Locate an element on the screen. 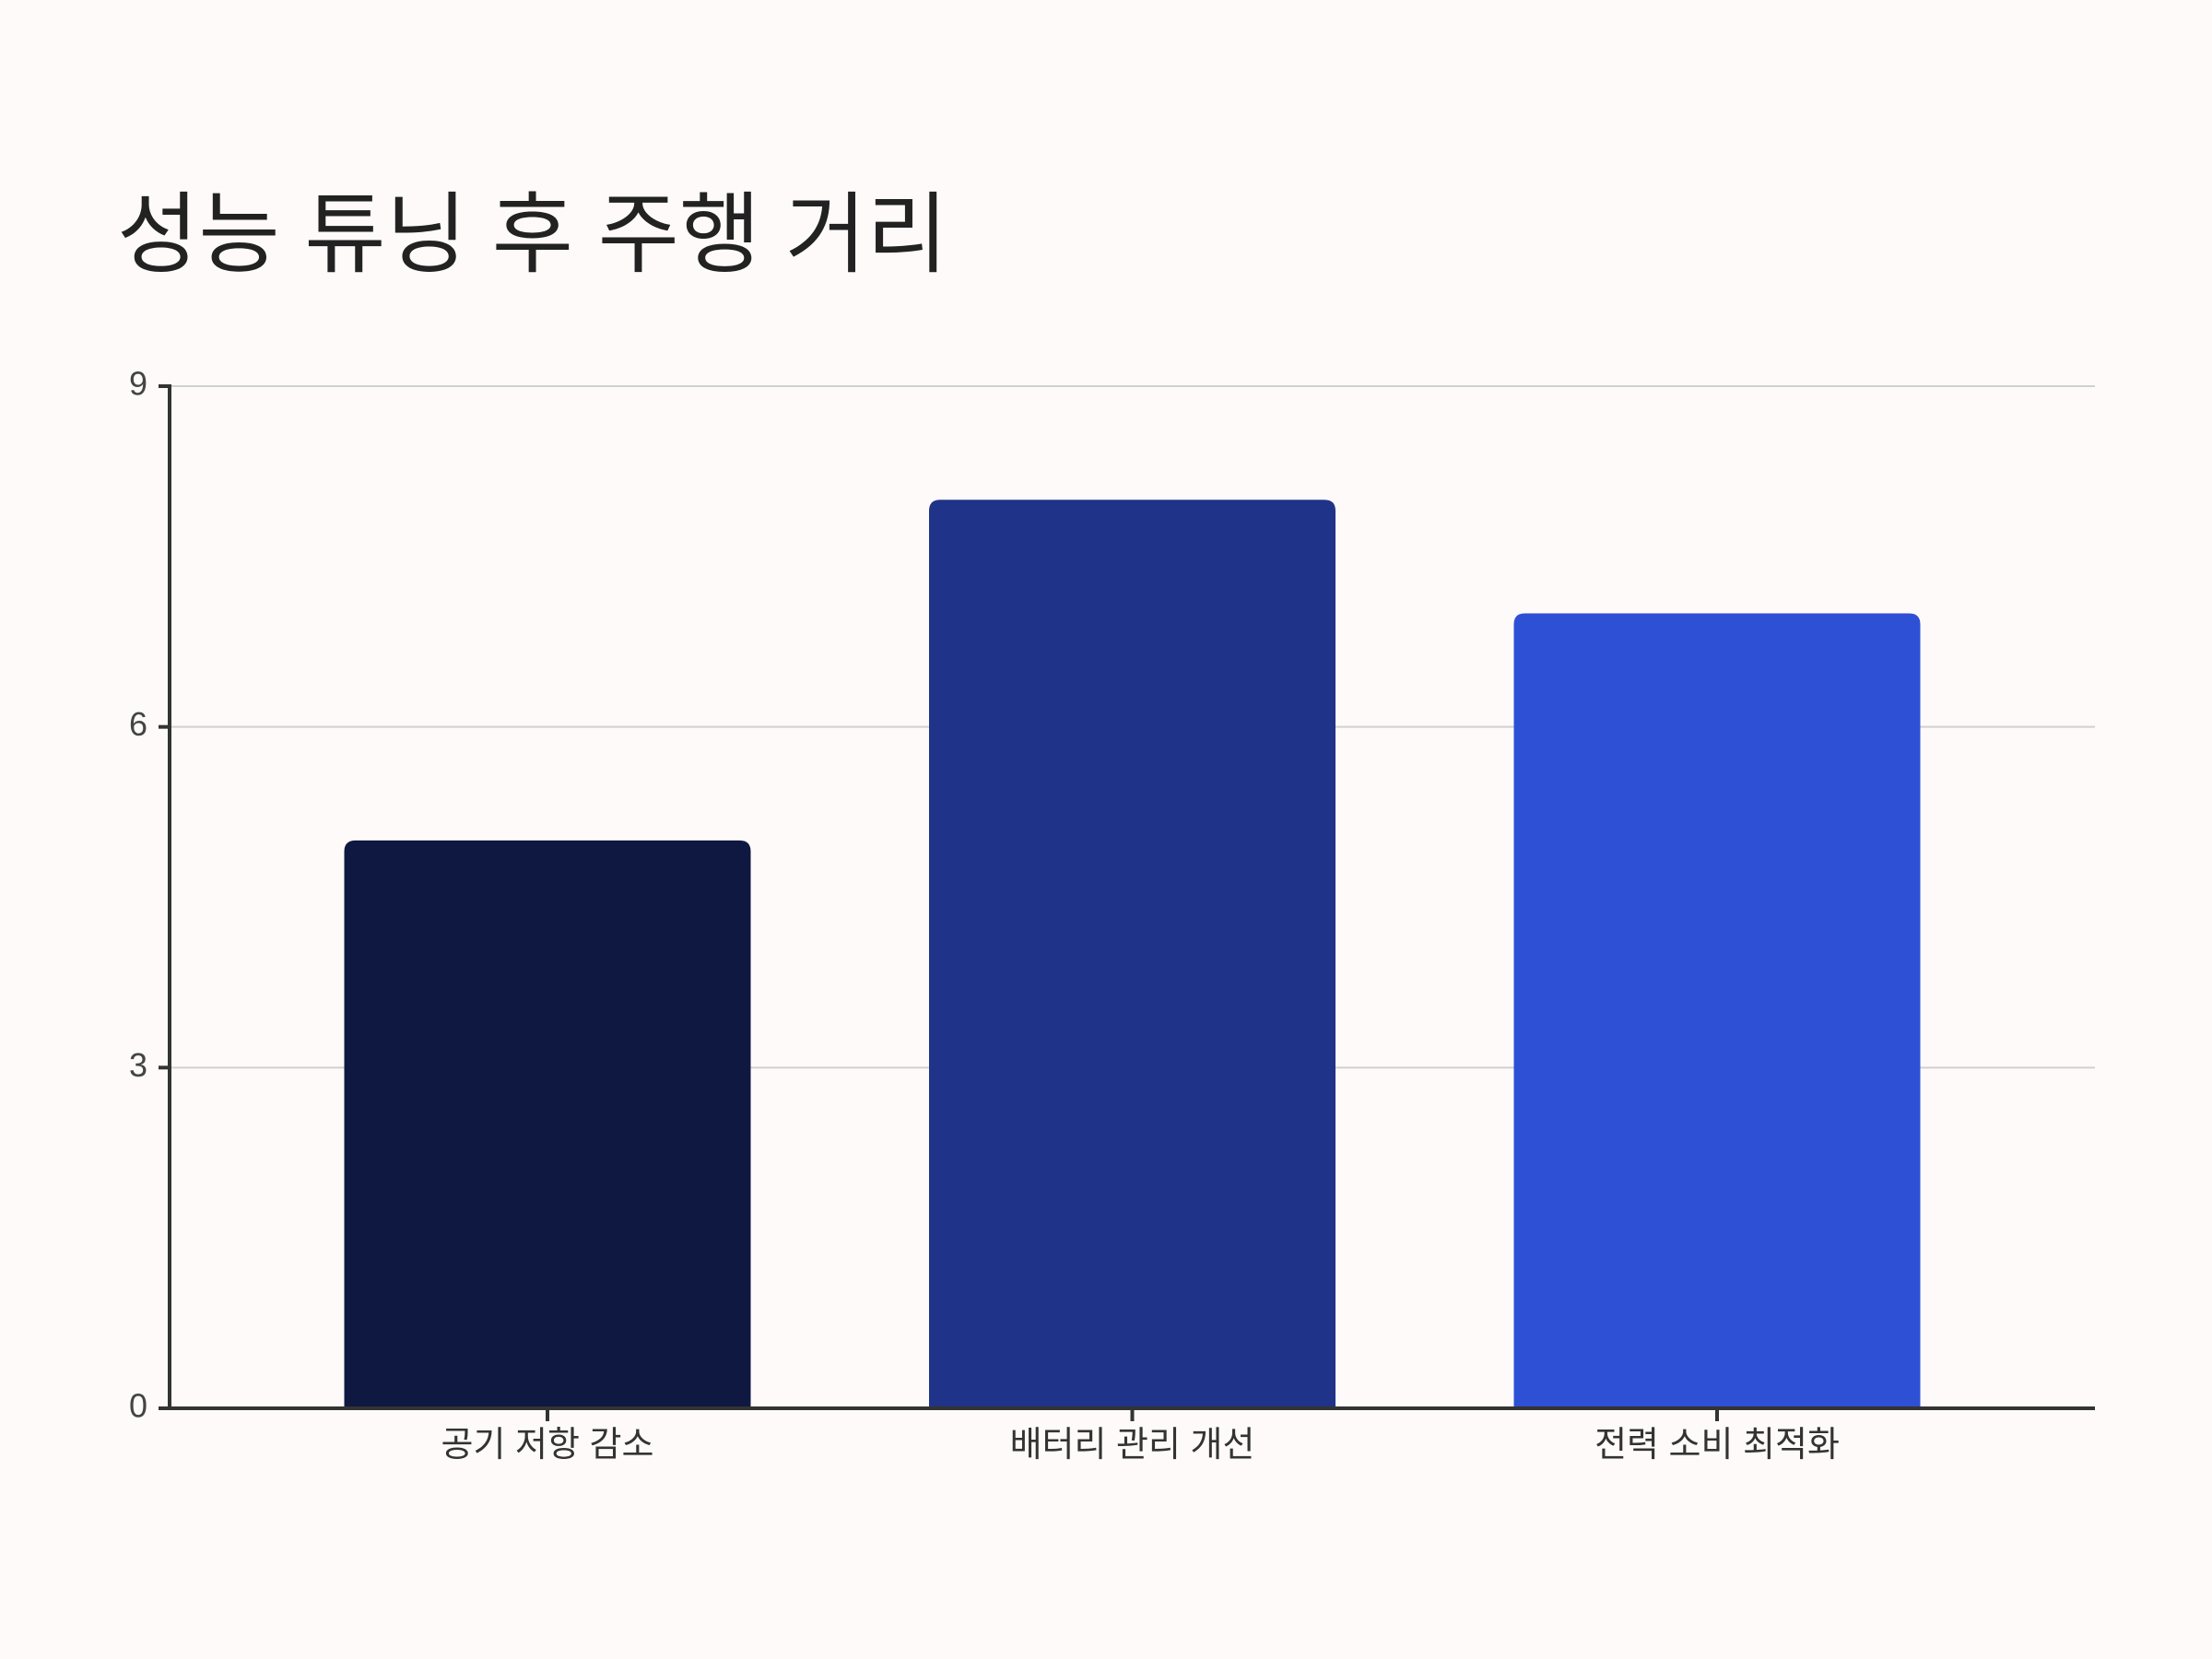 Image resolution: width=2212 pixels, height=1659 pixels. y-tick-label: 9 is located at coordinates (138, 384).